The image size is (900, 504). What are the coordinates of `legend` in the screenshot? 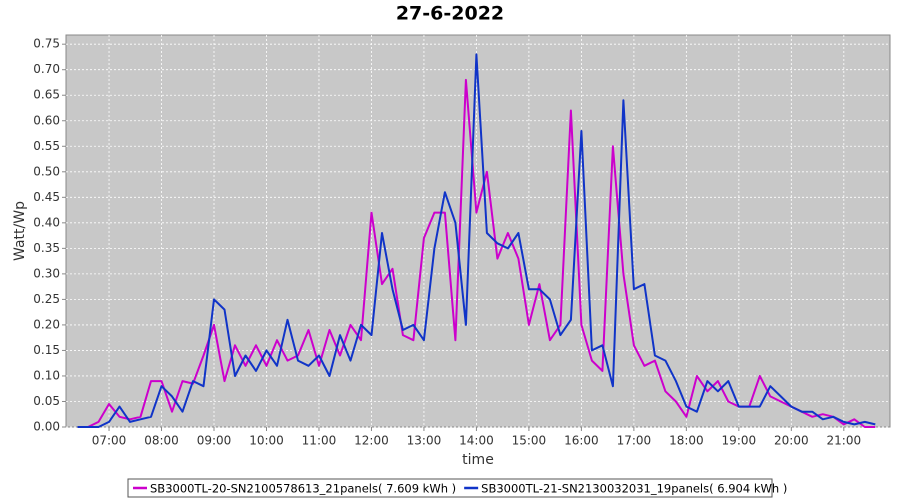 It's located at (450, 488).